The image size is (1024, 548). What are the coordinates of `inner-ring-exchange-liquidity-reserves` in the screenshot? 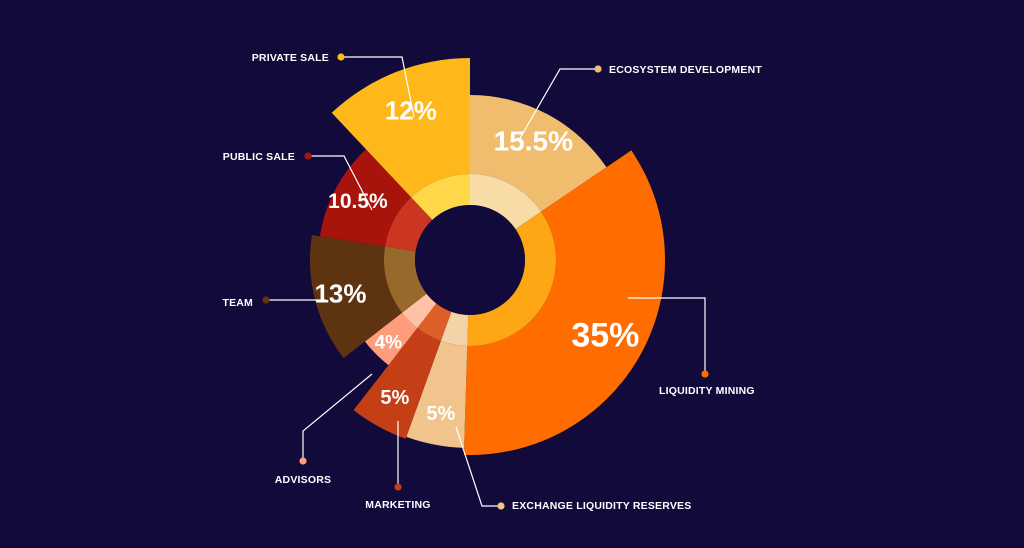 It's located at (454, 328).